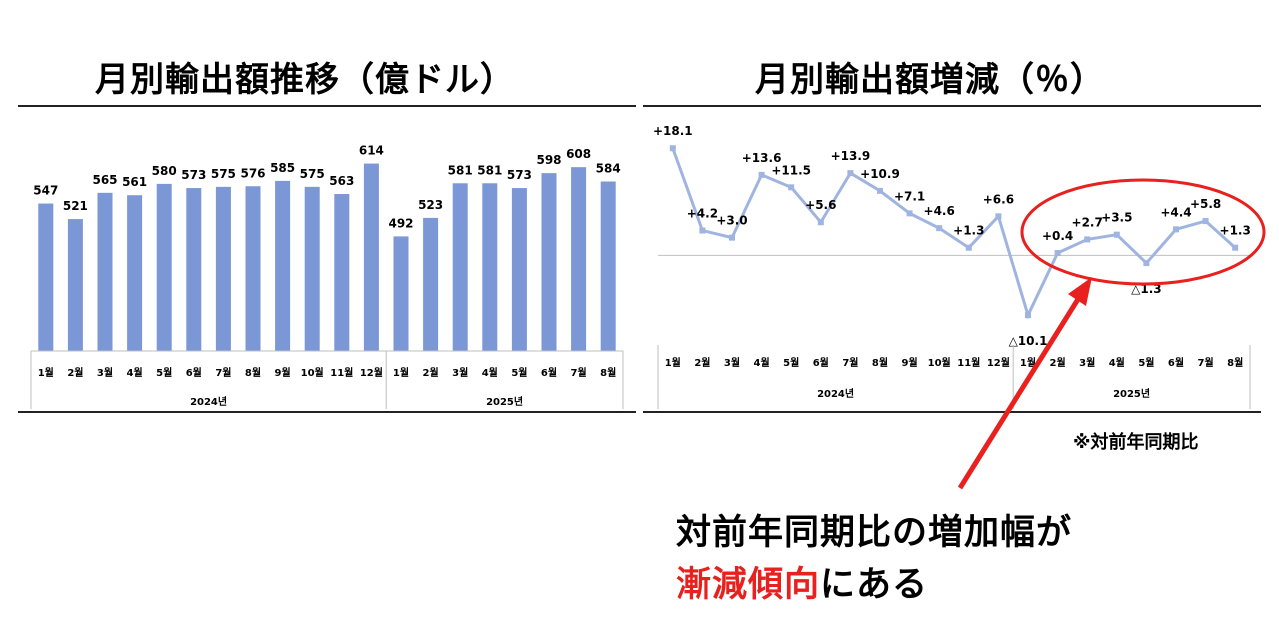 The height and width of the screenshot is (617, 1279). Describe the element at coordinates (1116, 218) in the screenshot. I see `line-value-label: +3.5` at that location.